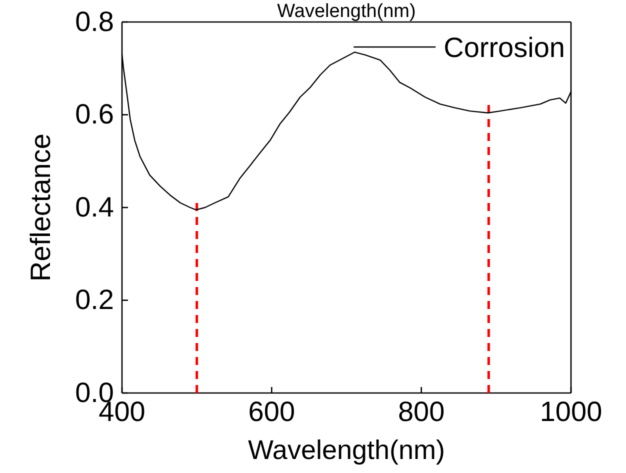 The height and width of the screenshot is (473, 626). I want to click on y-tick-label: 0.2, so click(94, 300).